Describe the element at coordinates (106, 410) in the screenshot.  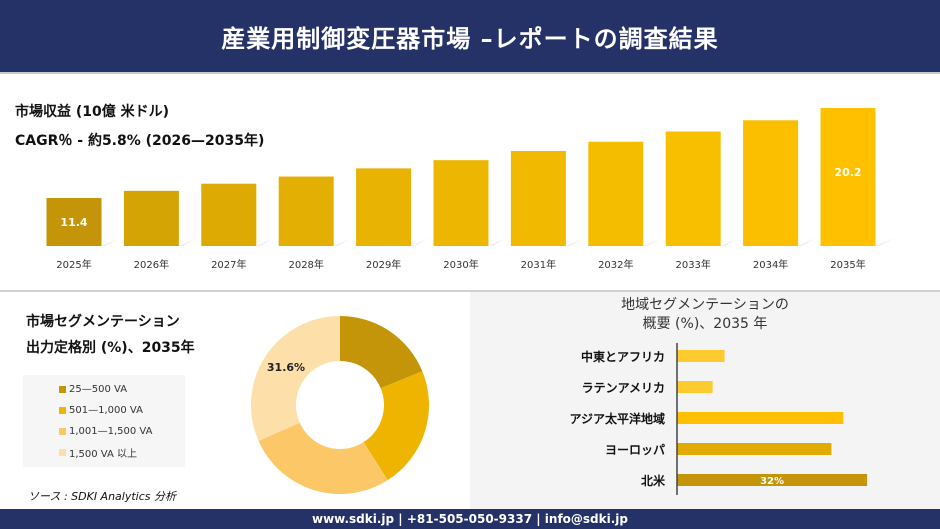
I see `legend-label: 501—1,000 VA` at that location.